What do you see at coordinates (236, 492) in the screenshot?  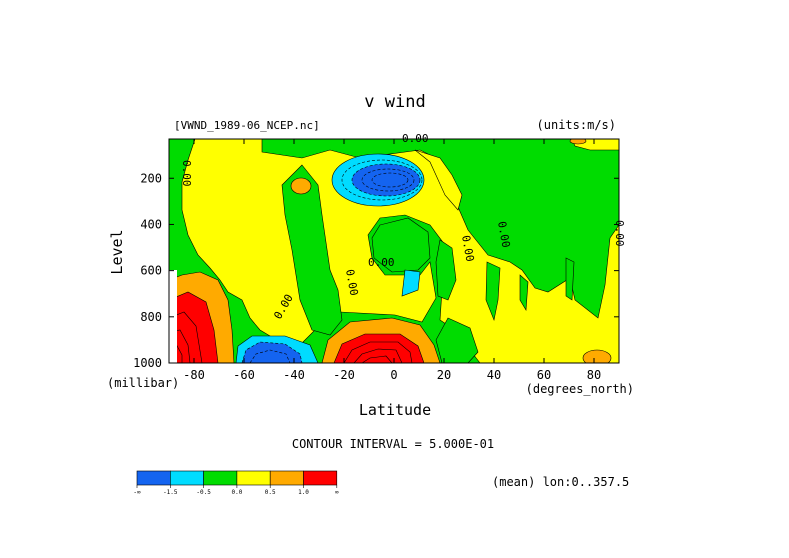 I see `colorbar-label: 0.0` at bounding box center [236, 492].